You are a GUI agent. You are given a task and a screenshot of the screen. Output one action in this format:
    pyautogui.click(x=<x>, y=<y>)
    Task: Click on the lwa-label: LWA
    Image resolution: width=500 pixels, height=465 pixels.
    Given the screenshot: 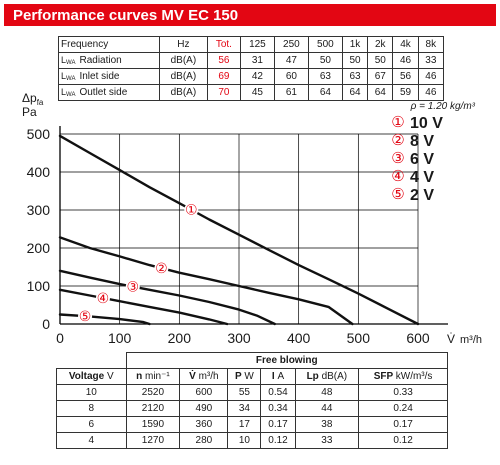 What is the action you would take?
    pyautogui.click(x=68, y=76)
    